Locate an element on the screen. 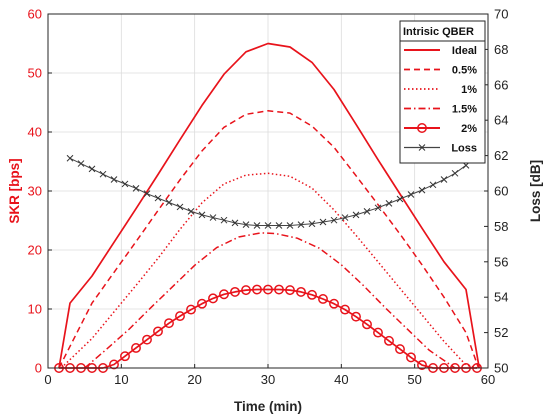  legend-label-ideal: Ideal is located at coordinates (464, 51).